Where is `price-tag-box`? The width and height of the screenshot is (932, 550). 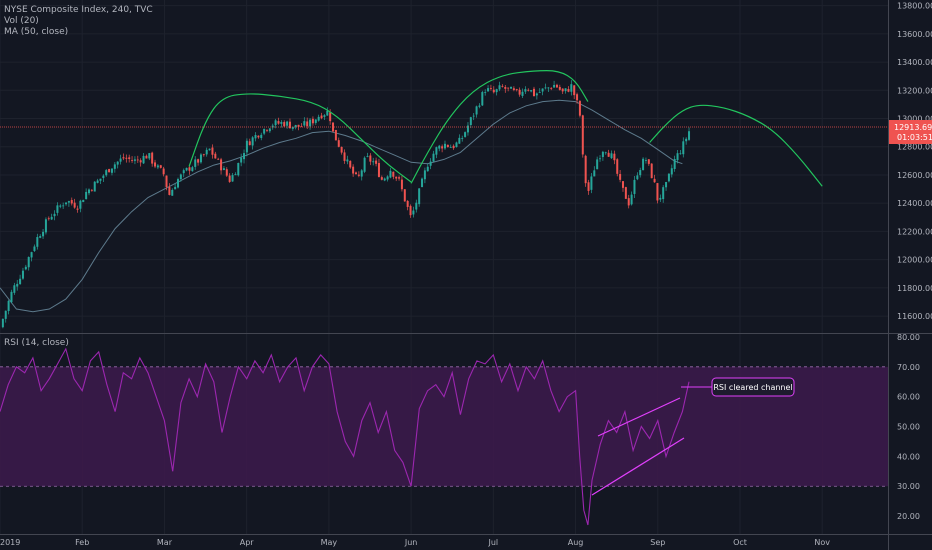
price-tag-box is located at coordinates (910, 132).